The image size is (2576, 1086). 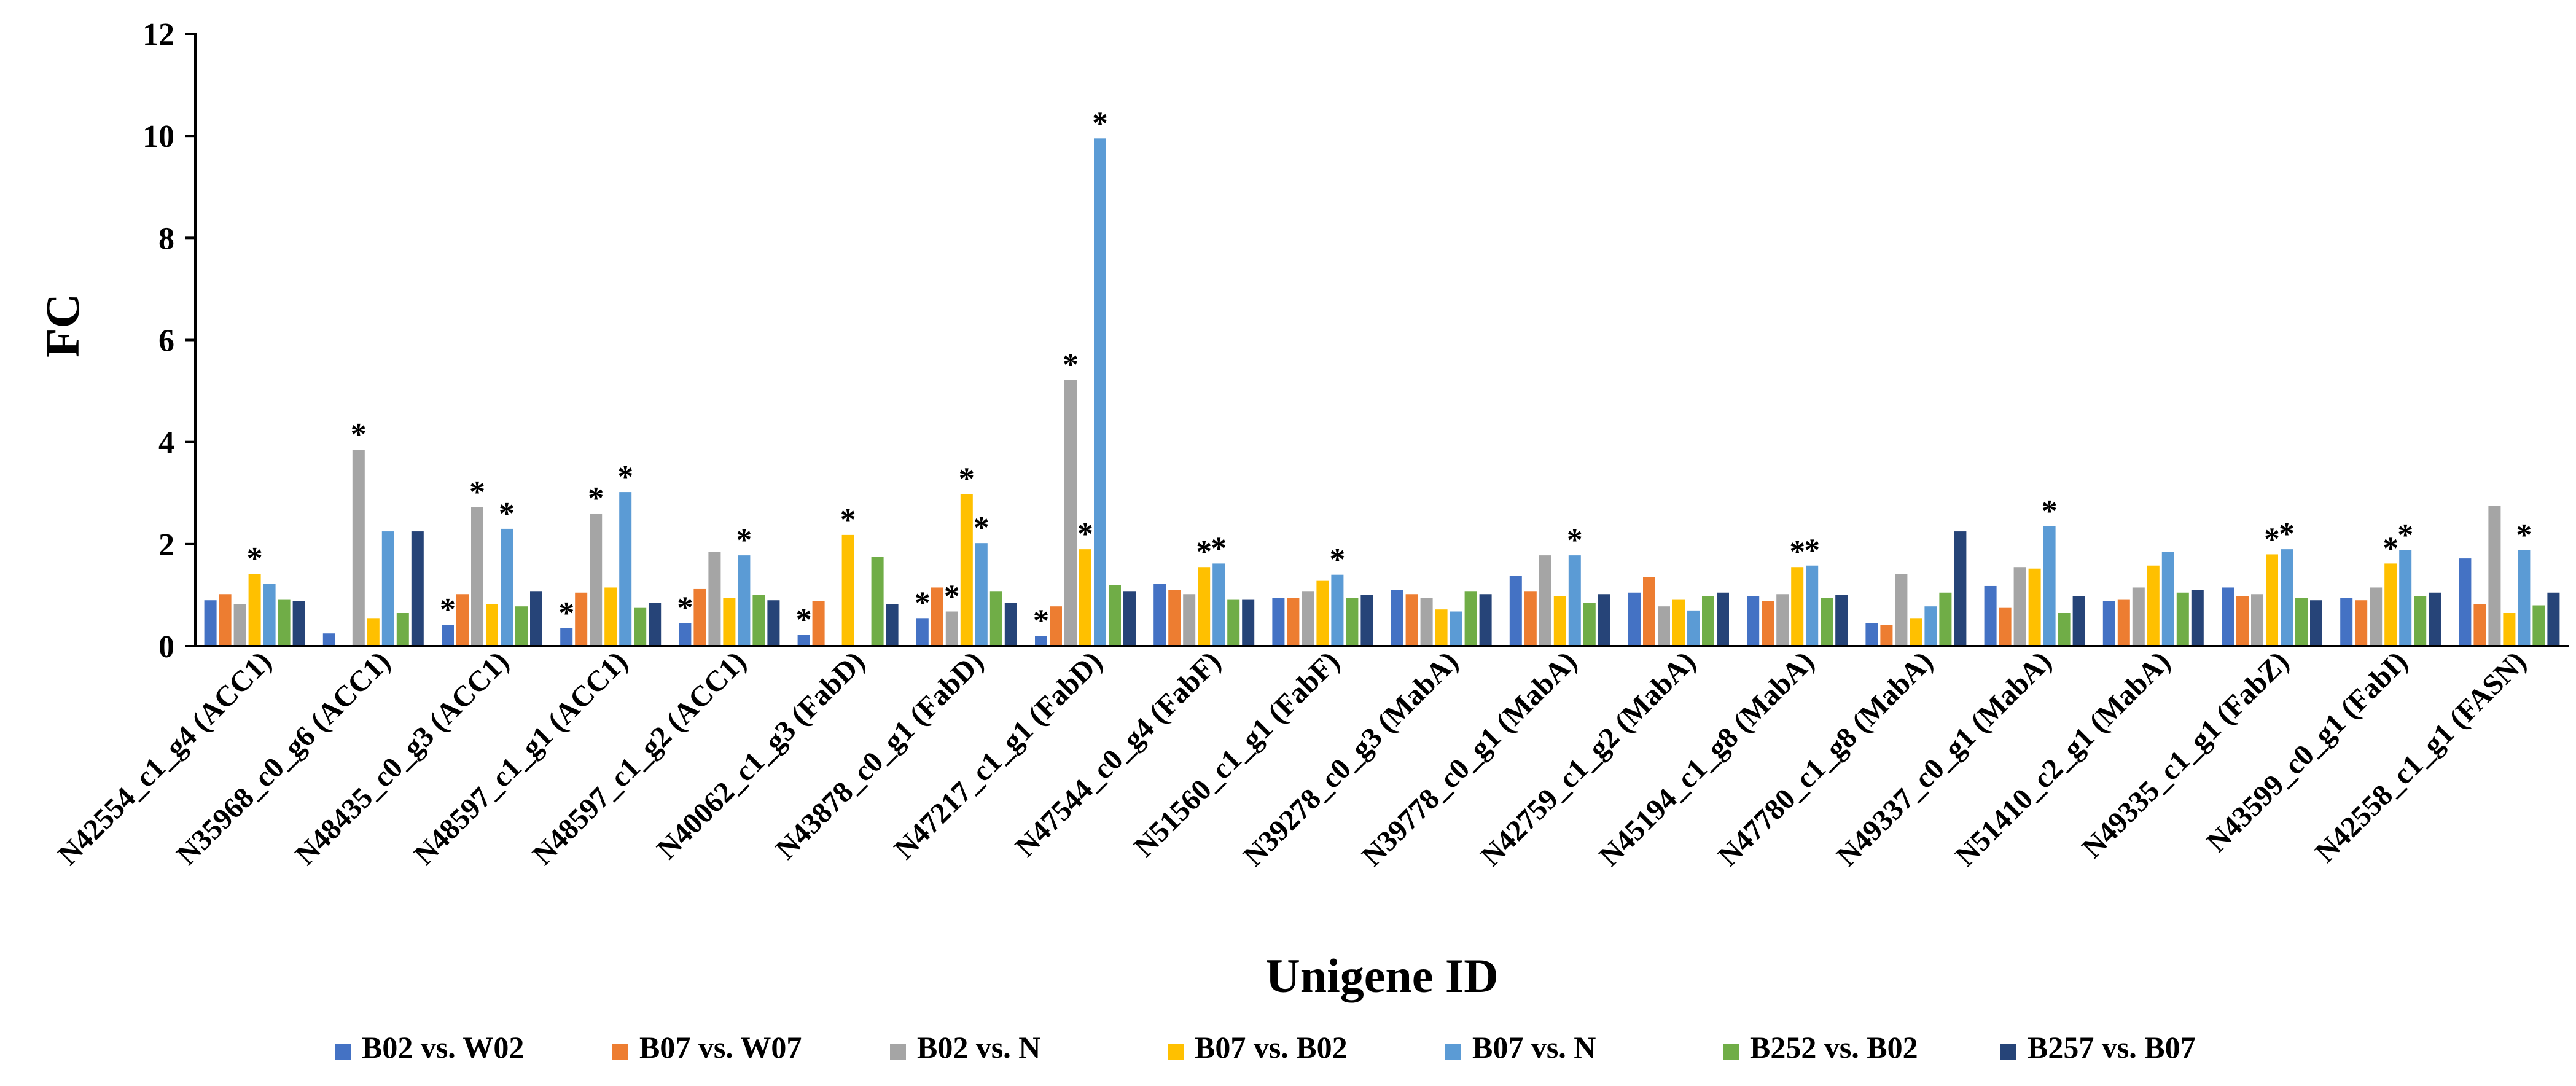 I want to click on legend-label: B07 vs. W07, so click(x=720, y=1048).